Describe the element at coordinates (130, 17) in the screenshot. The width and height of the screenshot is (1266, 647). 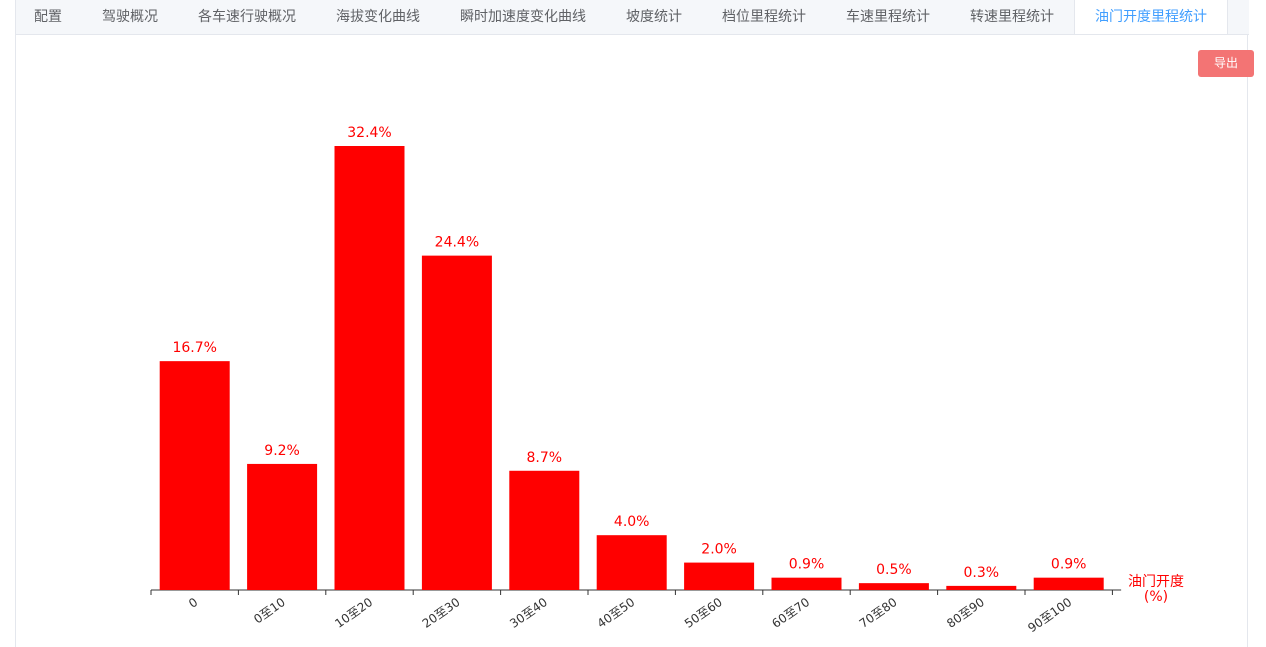
I see `tab: 驾驶概况` at that location.